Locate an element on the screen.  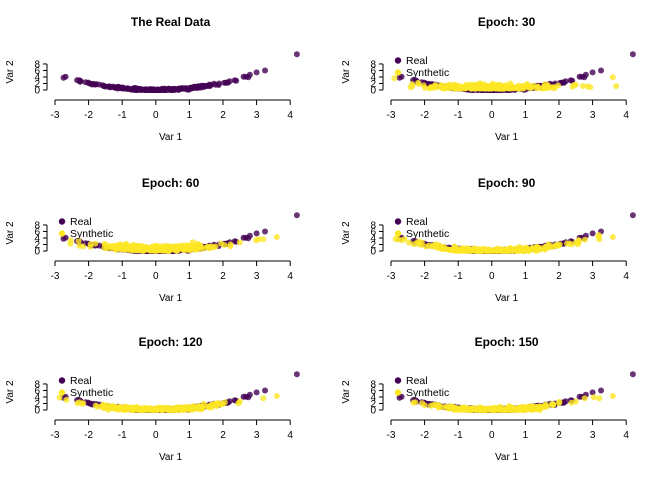
y-tick-label: 8 is located at coordinates (373, 64).